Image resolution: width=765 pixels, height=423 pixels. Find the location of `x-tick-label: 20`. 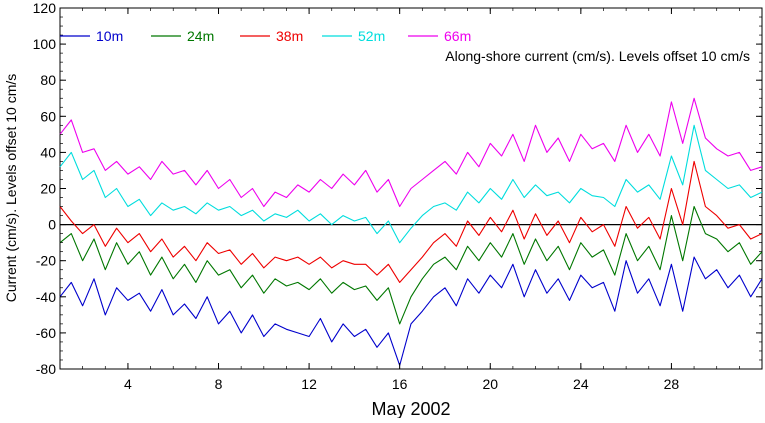

x-tick-label: 20 is located at coordinates (490, 384).